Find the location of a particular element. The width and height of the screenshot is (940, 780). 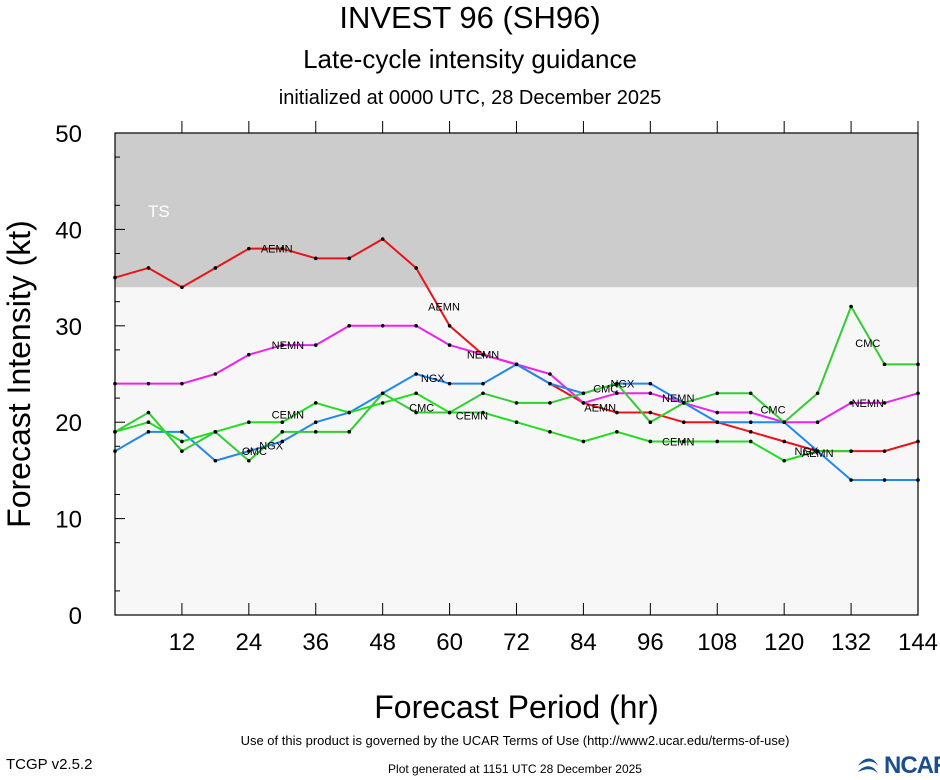

y-tick-label: 20 is located at coordinates (68, 423).